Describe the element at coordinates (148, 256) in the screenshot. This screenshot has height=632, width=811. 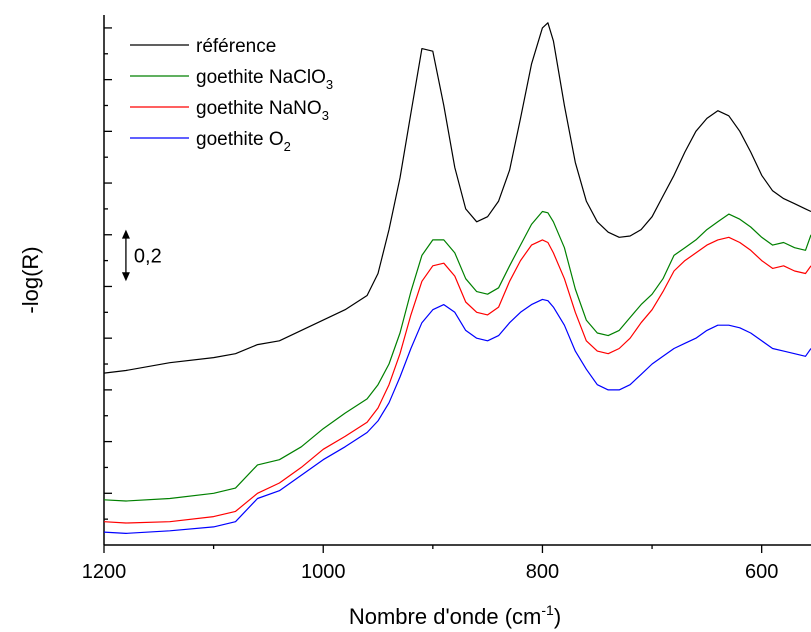
I see `scale-label: 0,2` at that location.